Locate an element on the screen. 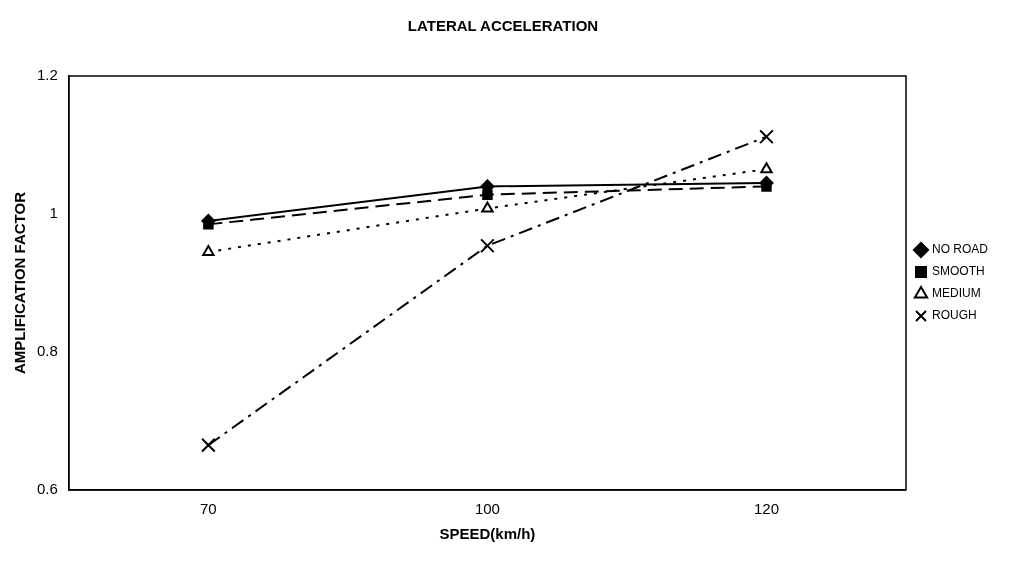  x-tick-label: 70 is located at coordinates (208, 509).